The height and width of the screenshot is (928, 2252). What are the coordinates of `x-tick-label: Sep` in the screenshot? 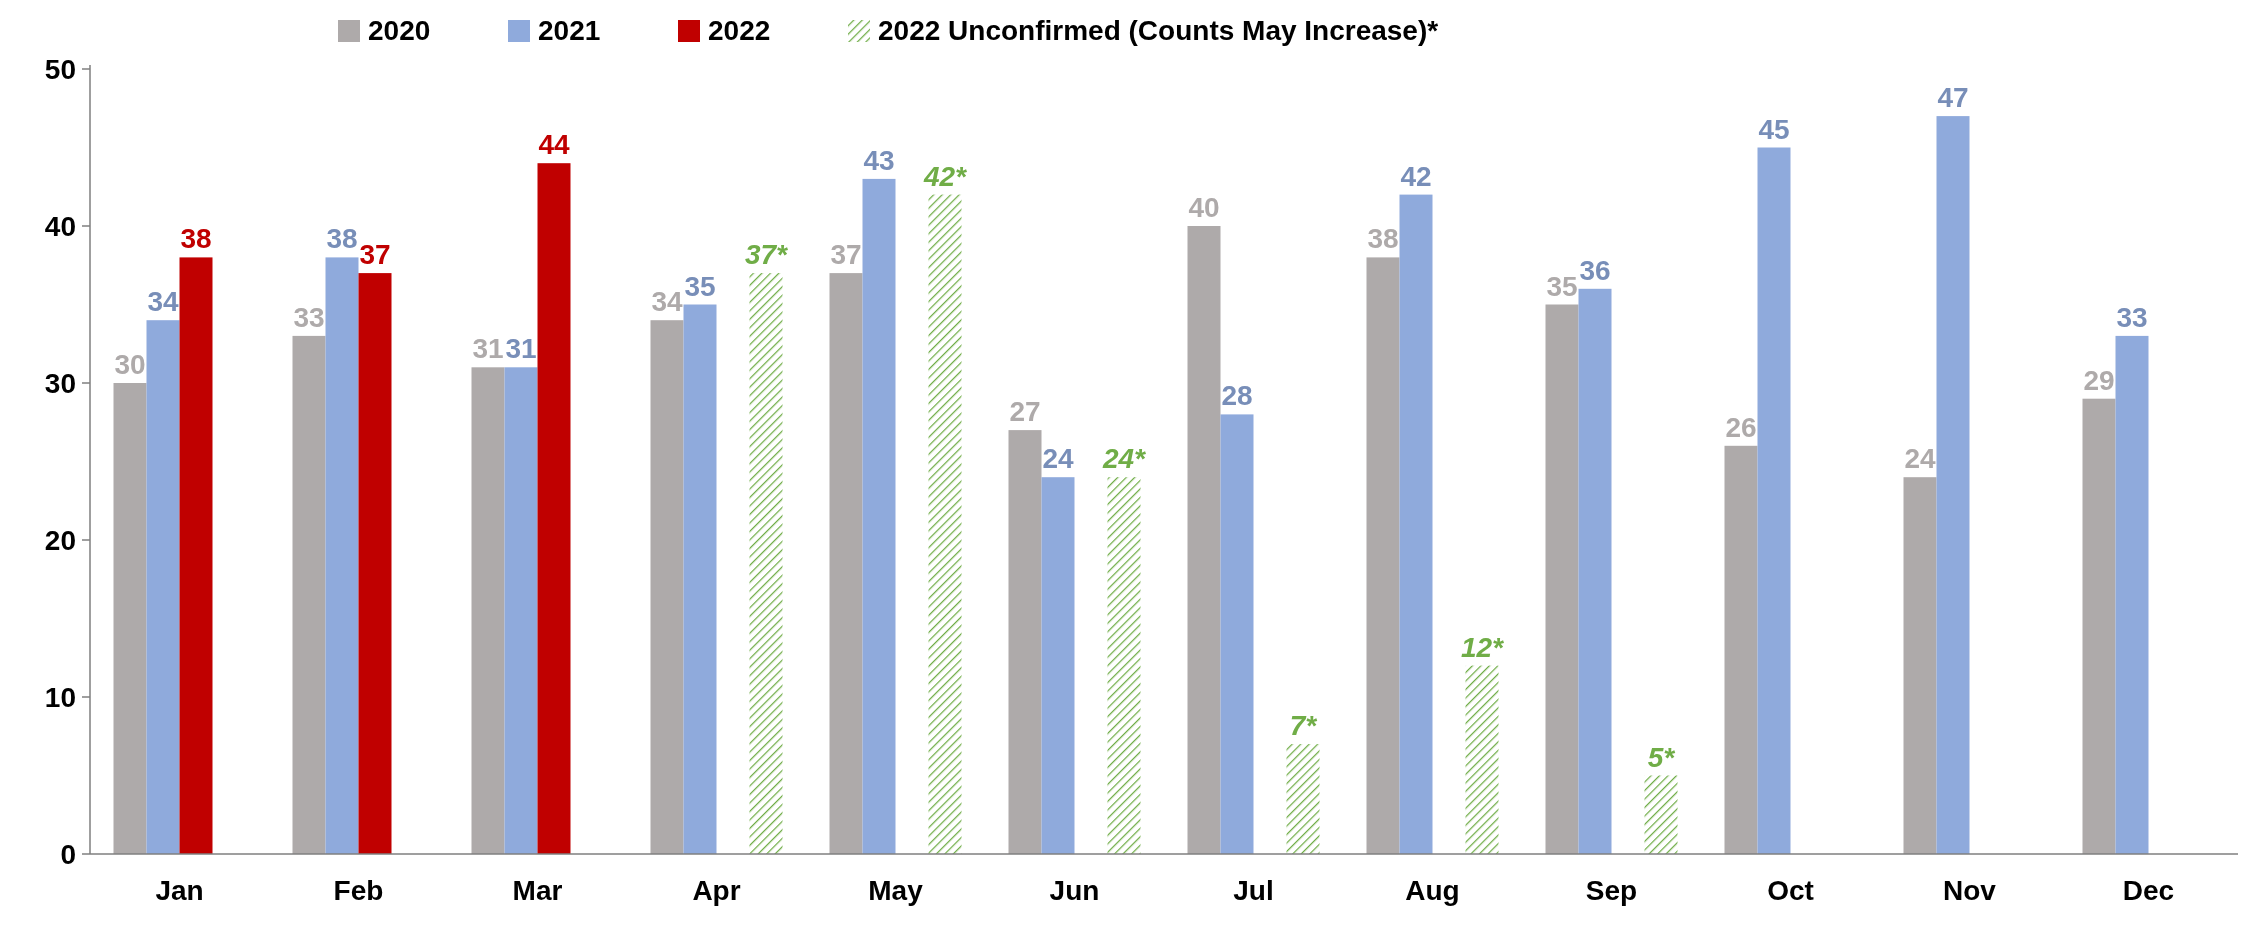 It's located at (1611, 890).